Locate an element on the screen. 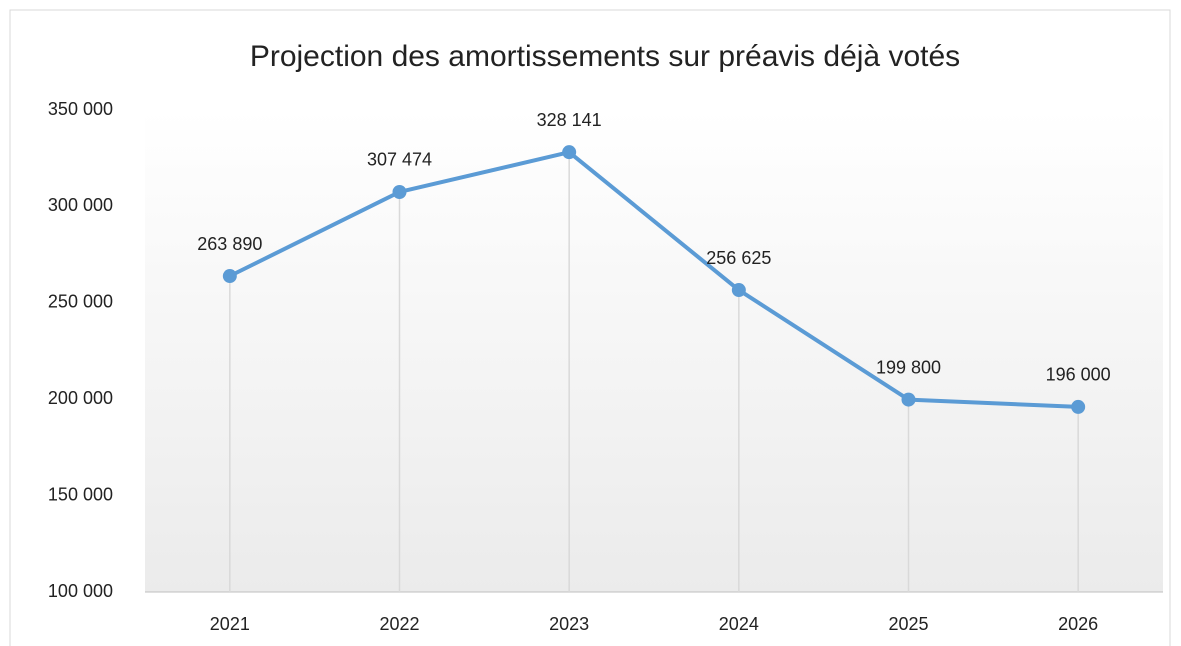 This screenshot has height=646, width=1181. data-label: 256 625 is located at coordinates (738, 258).